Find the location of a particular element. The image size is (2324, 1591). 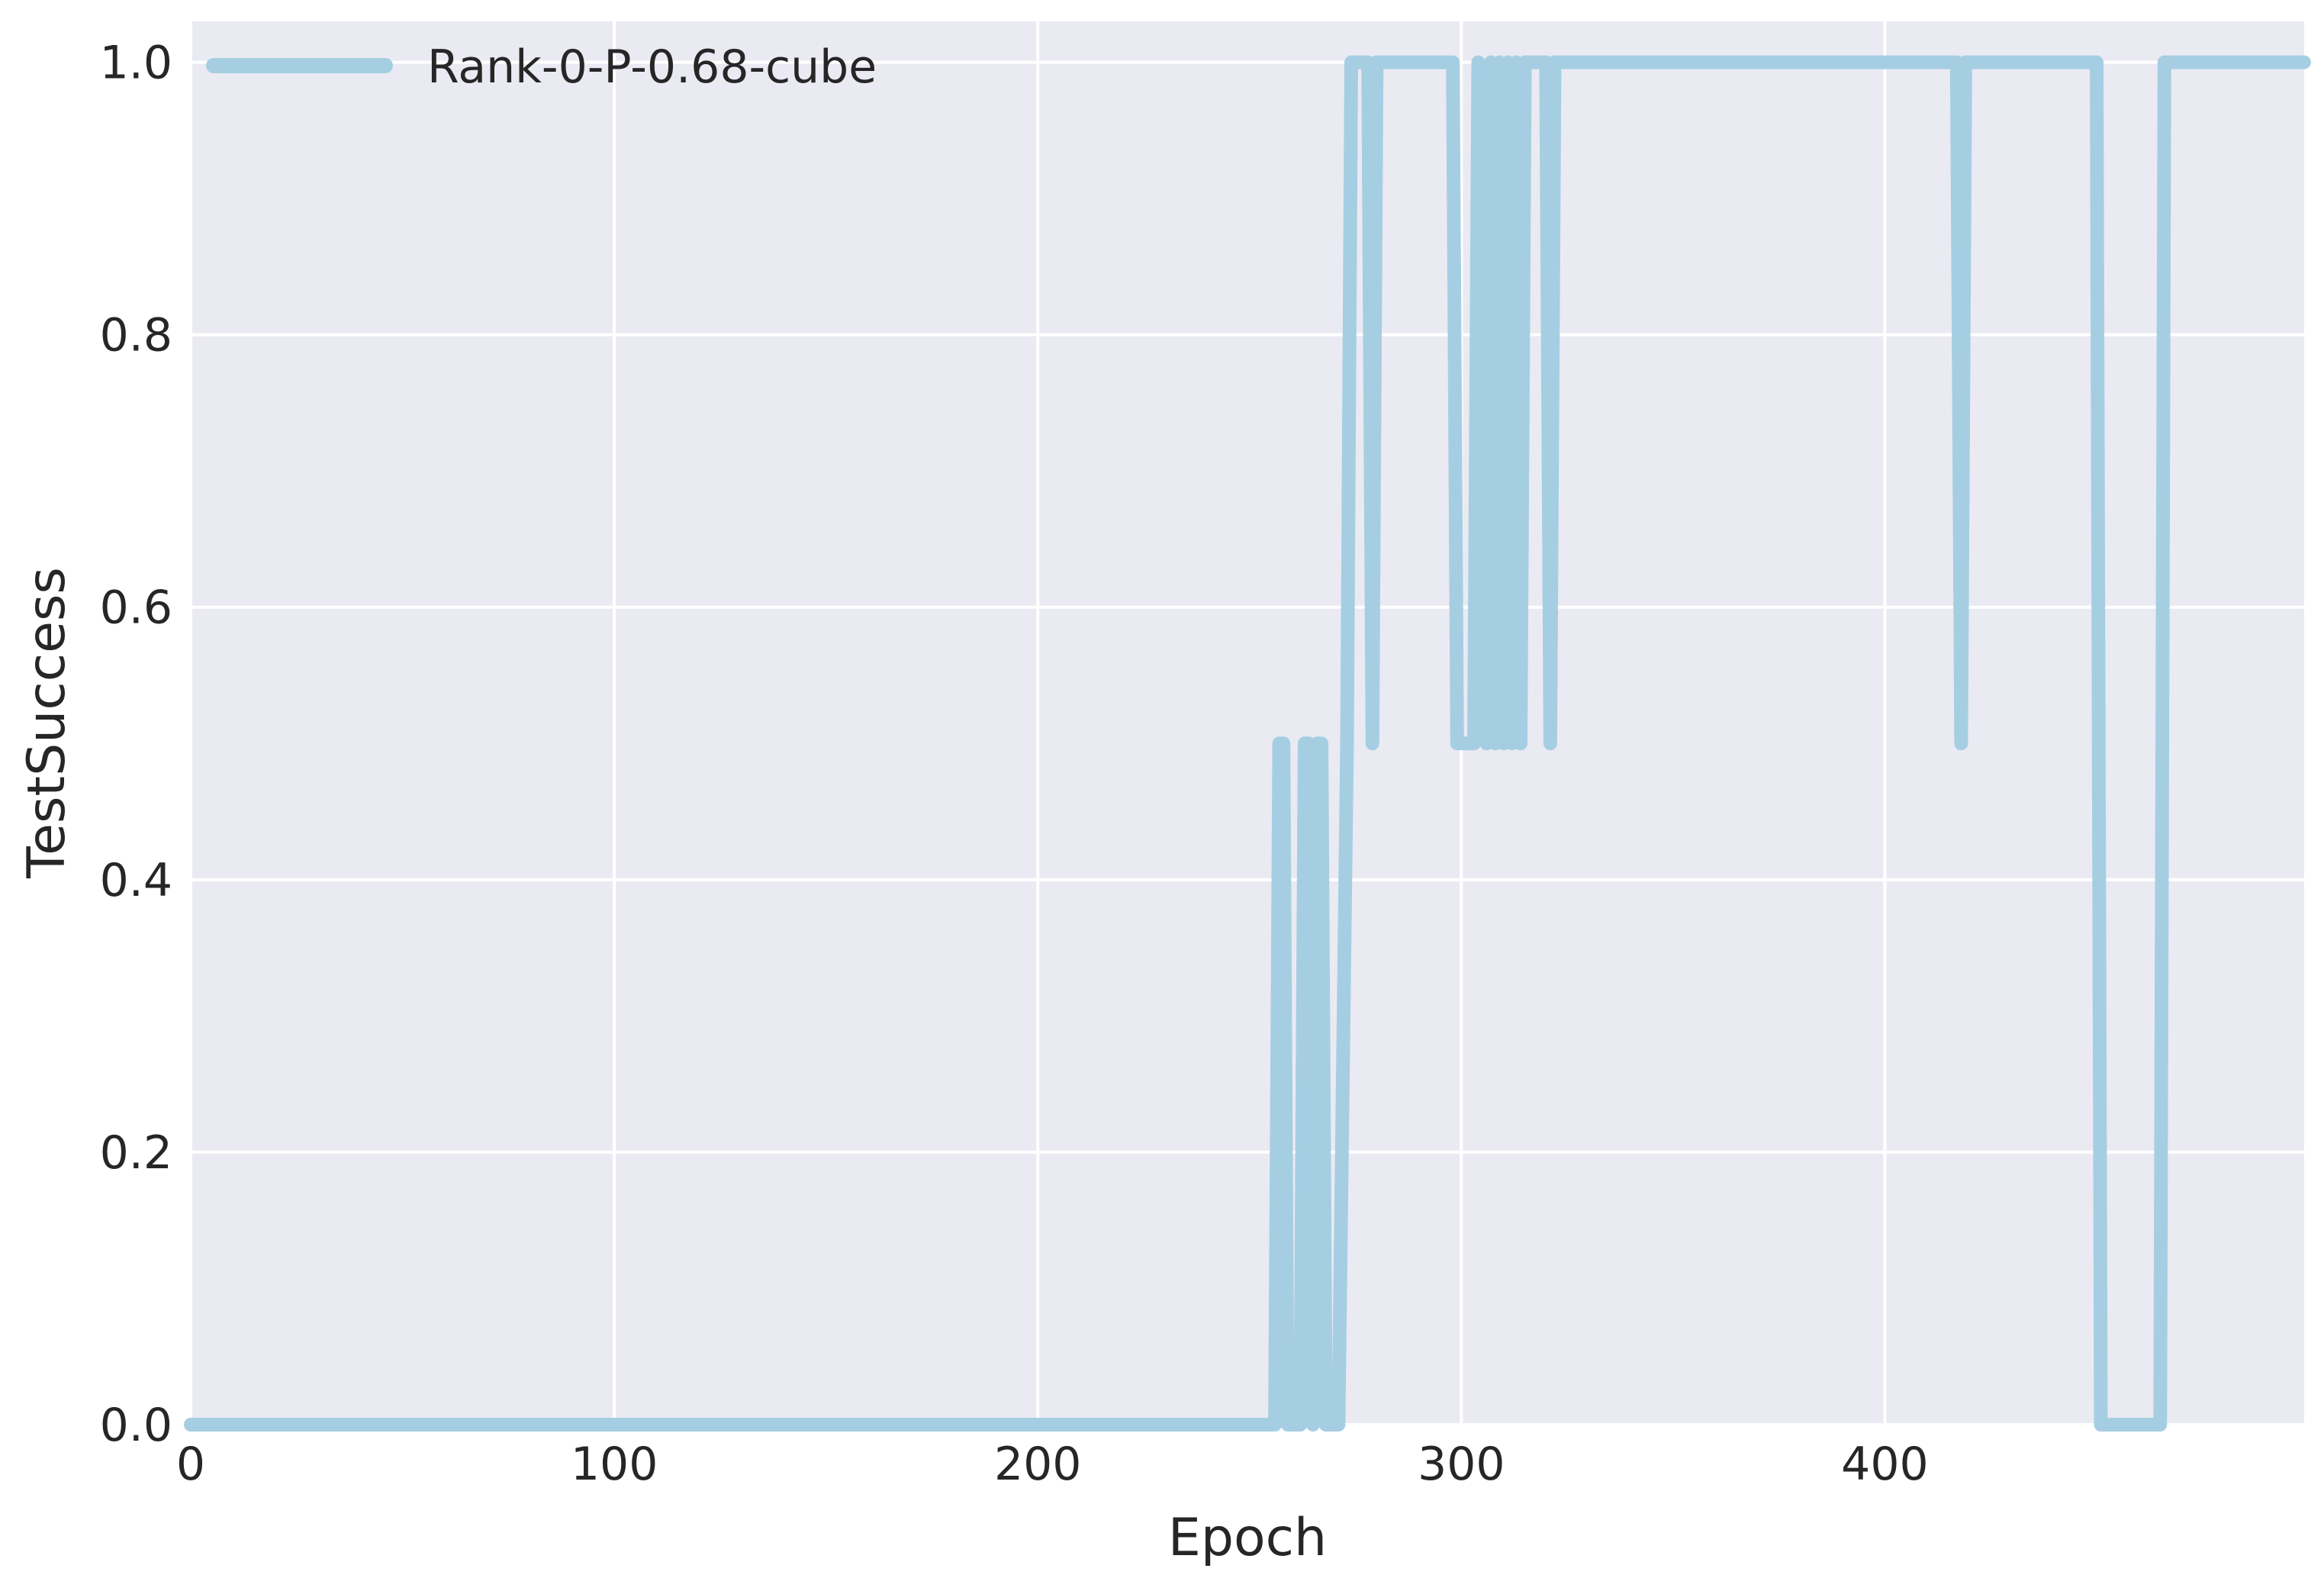

legend-label: Rank-0-P-0.68-cube is located at coordinates (652, 67).